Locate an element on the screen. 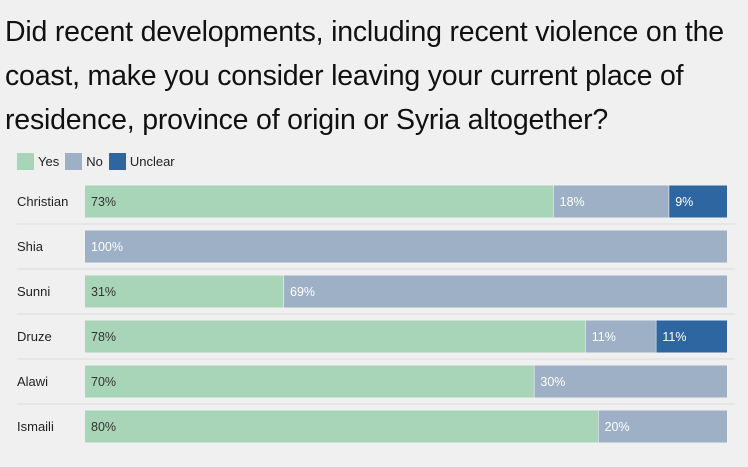 The image size is (748, 467). bar-sunni-yes is located at coordinates (185, 291).